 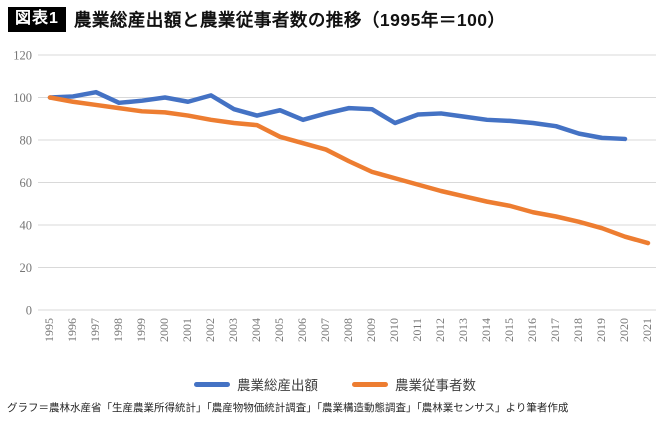 What do you see at coordinates (325, 330) in the screenshot?
I see `x-tick-label: 2007` at bounding box center [325, 330].